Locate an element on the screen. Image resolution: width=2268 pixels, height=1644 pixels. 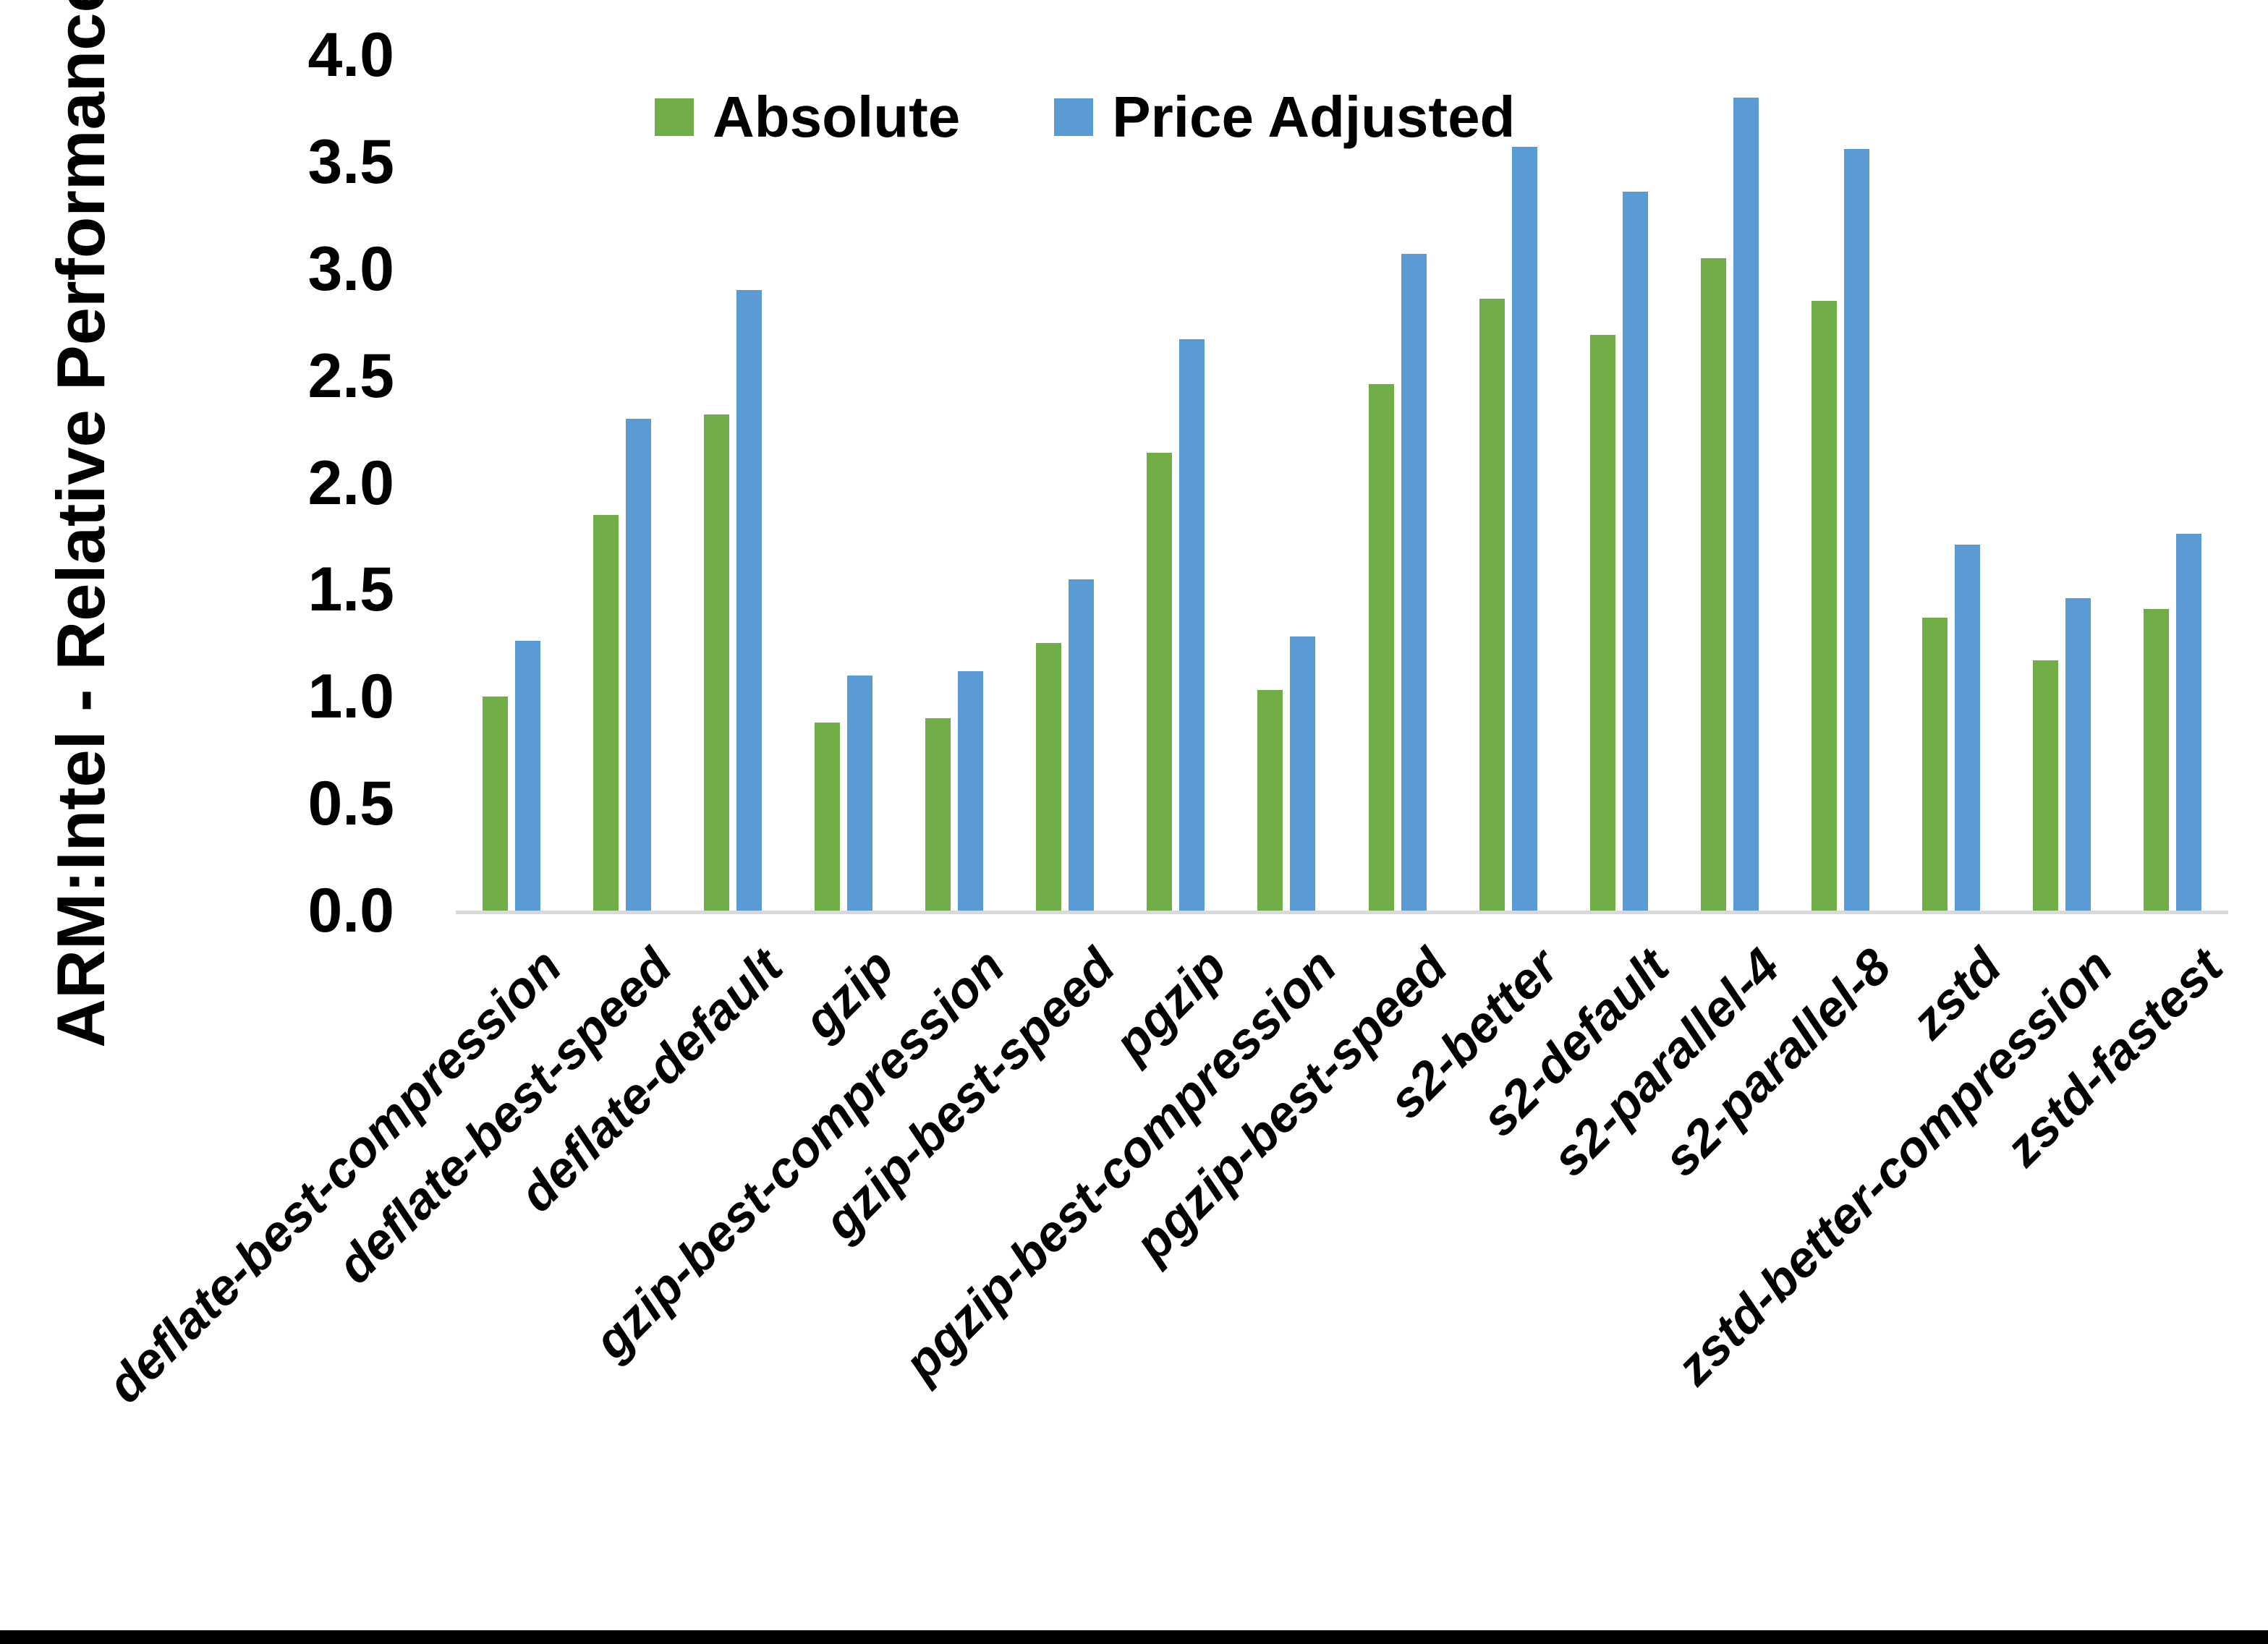
bar-absolute-pgzip-best-speed is located at coordinates (1381, 647).